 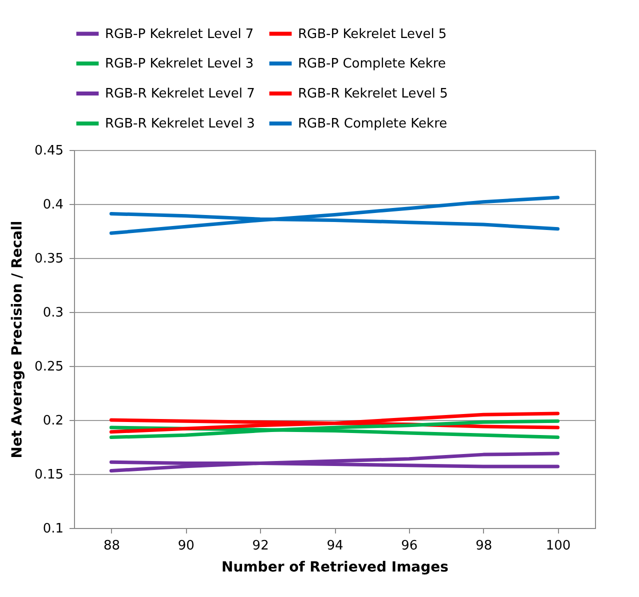 What do you see at coordinates (372, 34) in the screenshot?
I see `legend-label: RGB-P Kekrelet Level 5` at bounding box center [372, 34].